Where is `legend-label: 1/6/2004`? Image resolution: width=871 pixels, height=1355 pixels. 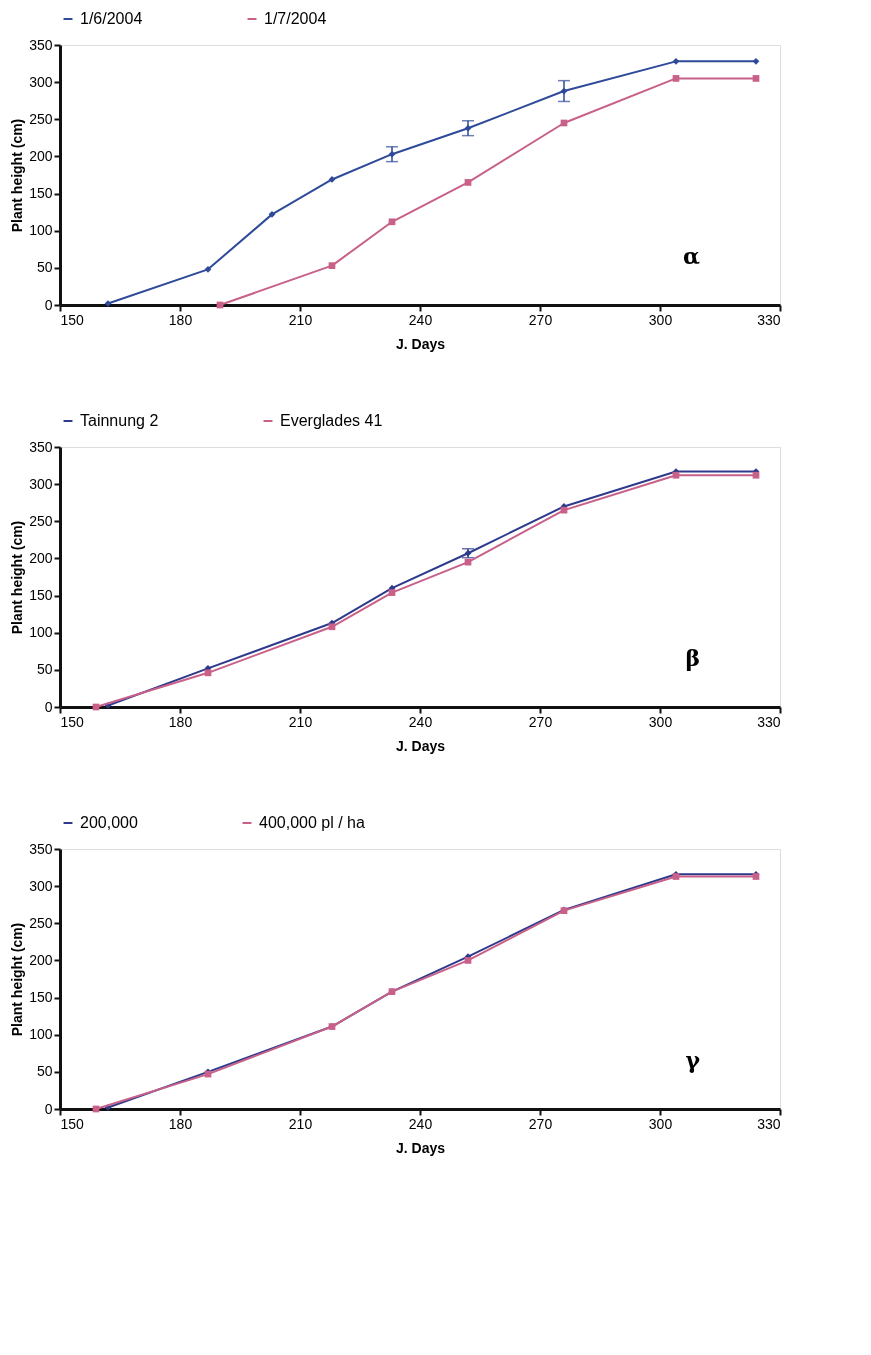
legend-label: 1/6/2004 is located at coordinates (111, 18).